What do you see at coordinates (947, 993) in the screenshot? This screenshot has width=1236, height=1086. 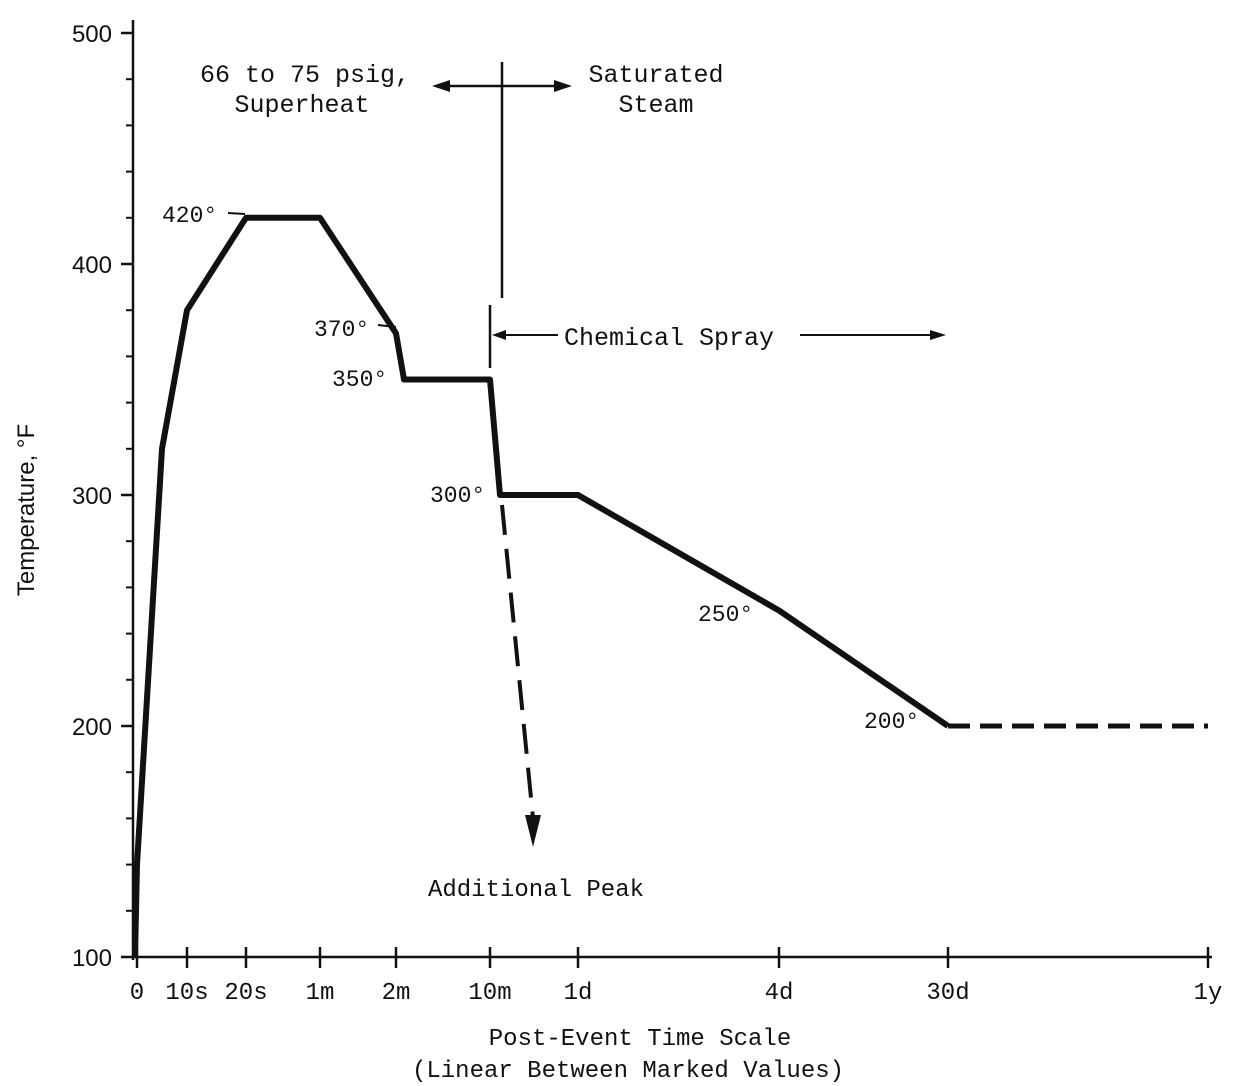 I see `x-tick-label-30d: 30d` at bounding box center [947, 993].